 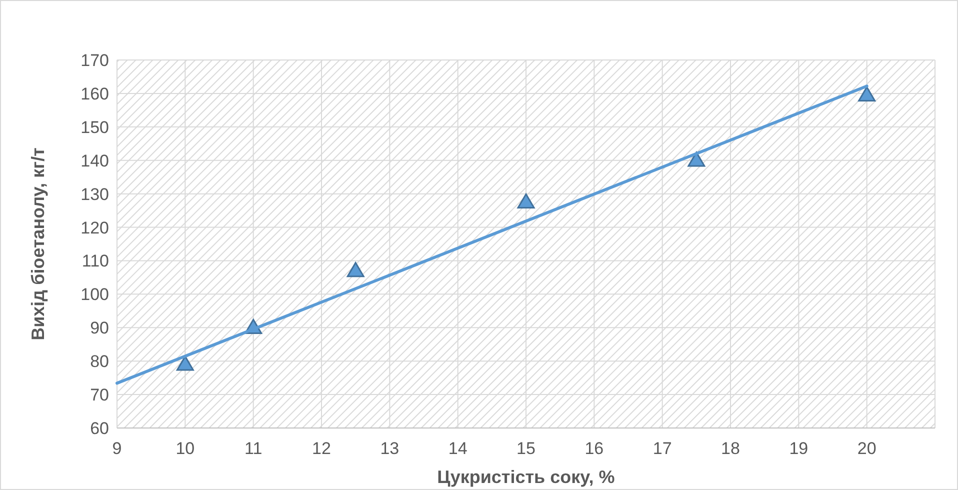 What do you see at coordinates (95, 261) in the screenshot?
I see `y-tick-label: 110` at bounding box center [95, 261].